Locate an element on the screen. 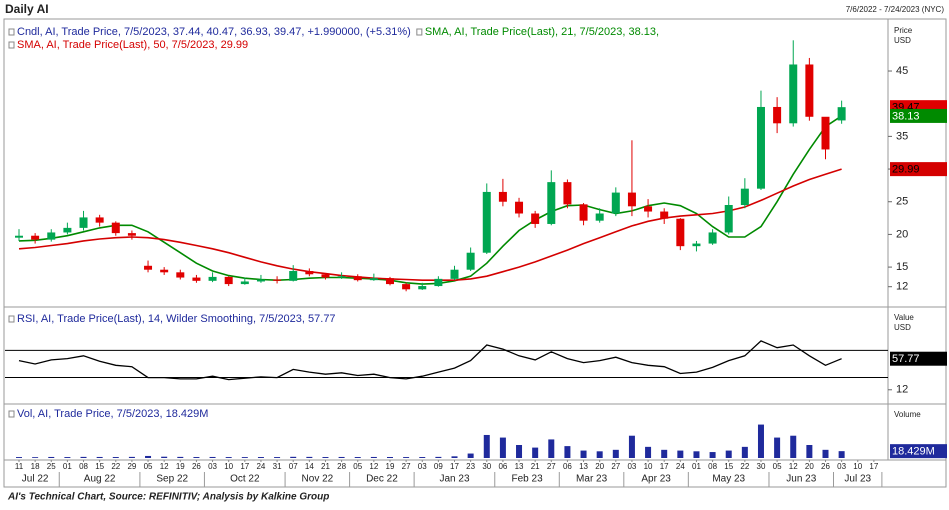  x-group-label: Sep 22 is located at coordinates (172, 479).